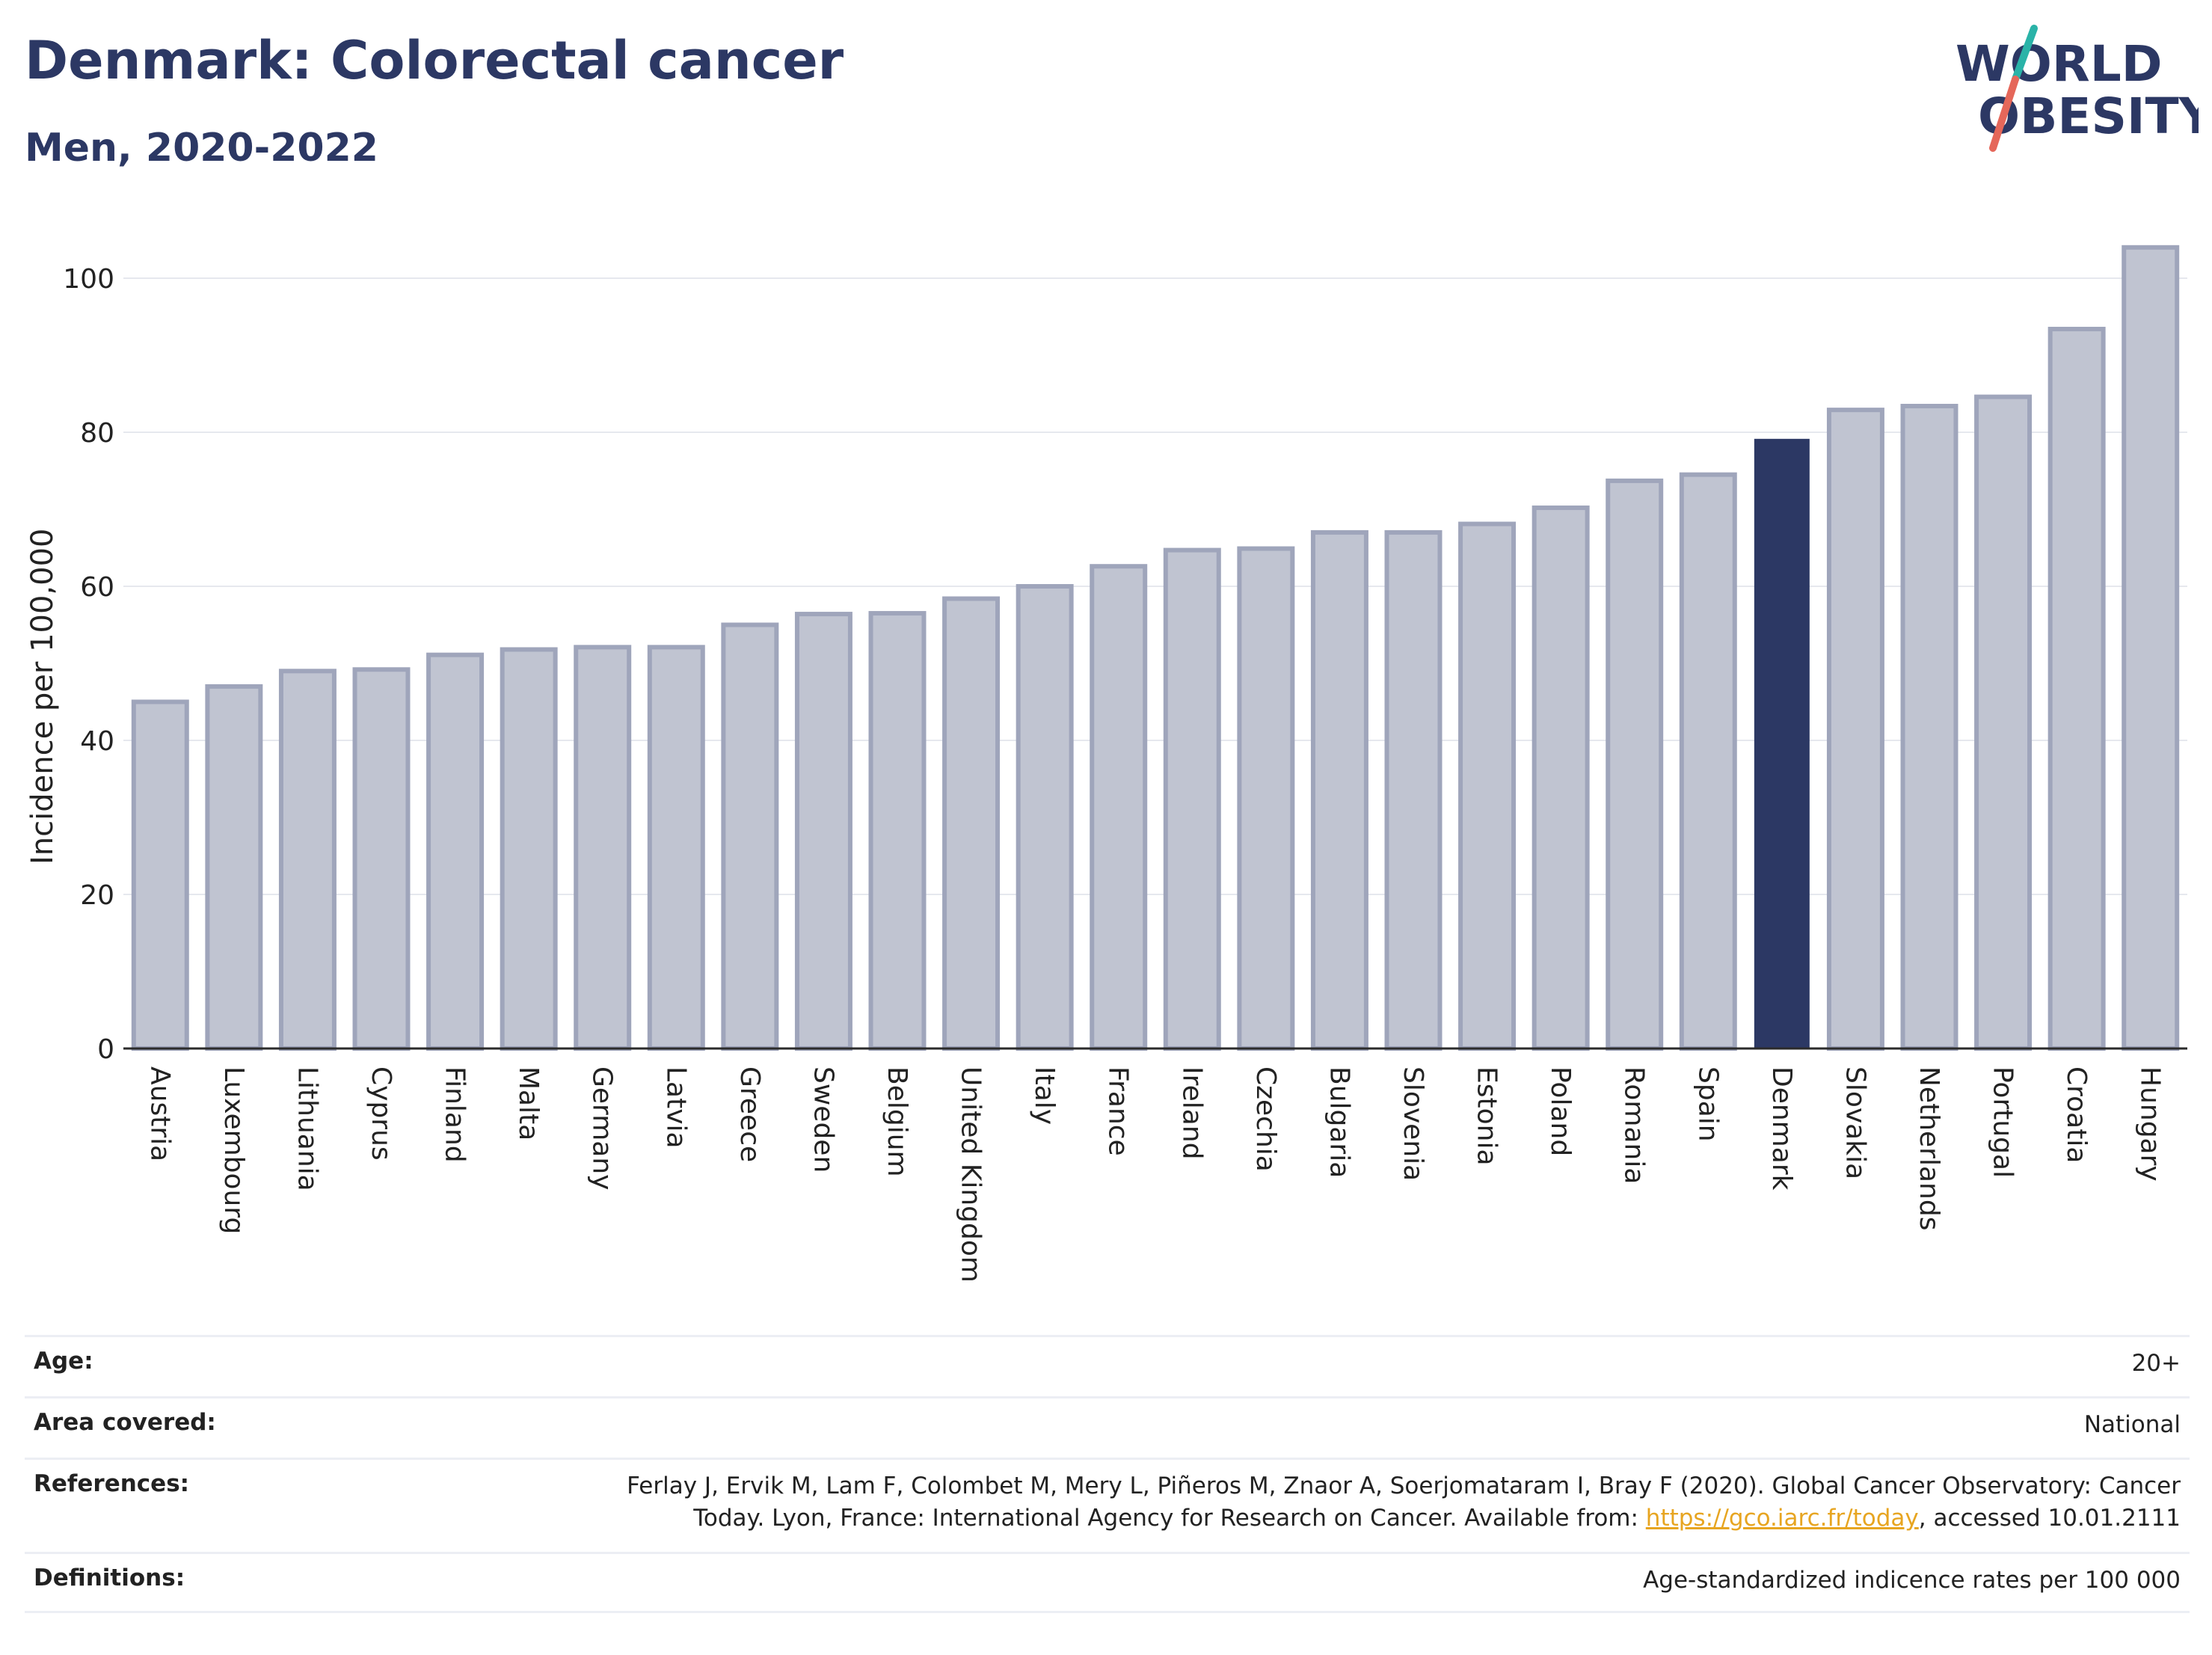 The width and height of the screenshot is (2212, 1655). What do you see at coordinates (1107, 1365) in the screenshot?
I see `info-row-age: Age: 20+` at bounding box center [1107, 1365].